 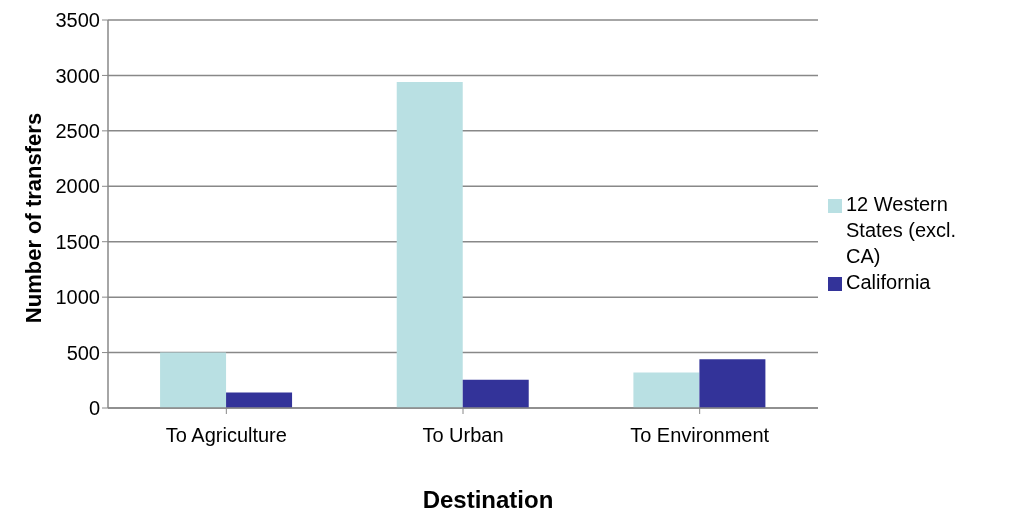 I want to click on y-tick-label: 3500, so click(x=77, y=20).